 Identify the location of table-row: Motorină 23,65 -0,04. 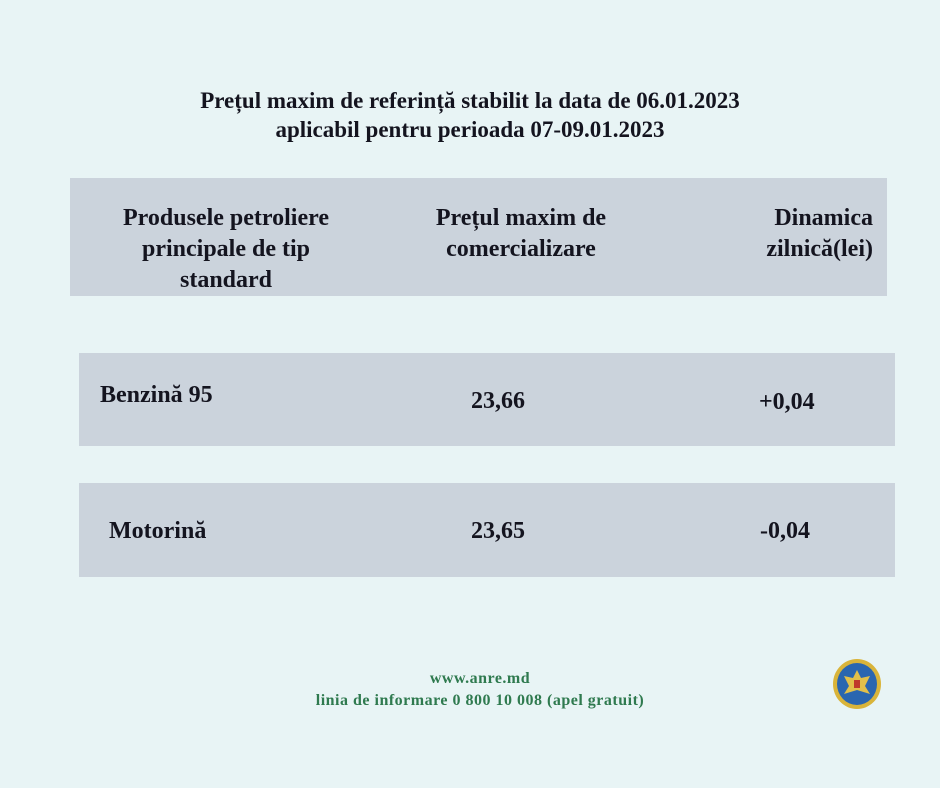
(487, 530).